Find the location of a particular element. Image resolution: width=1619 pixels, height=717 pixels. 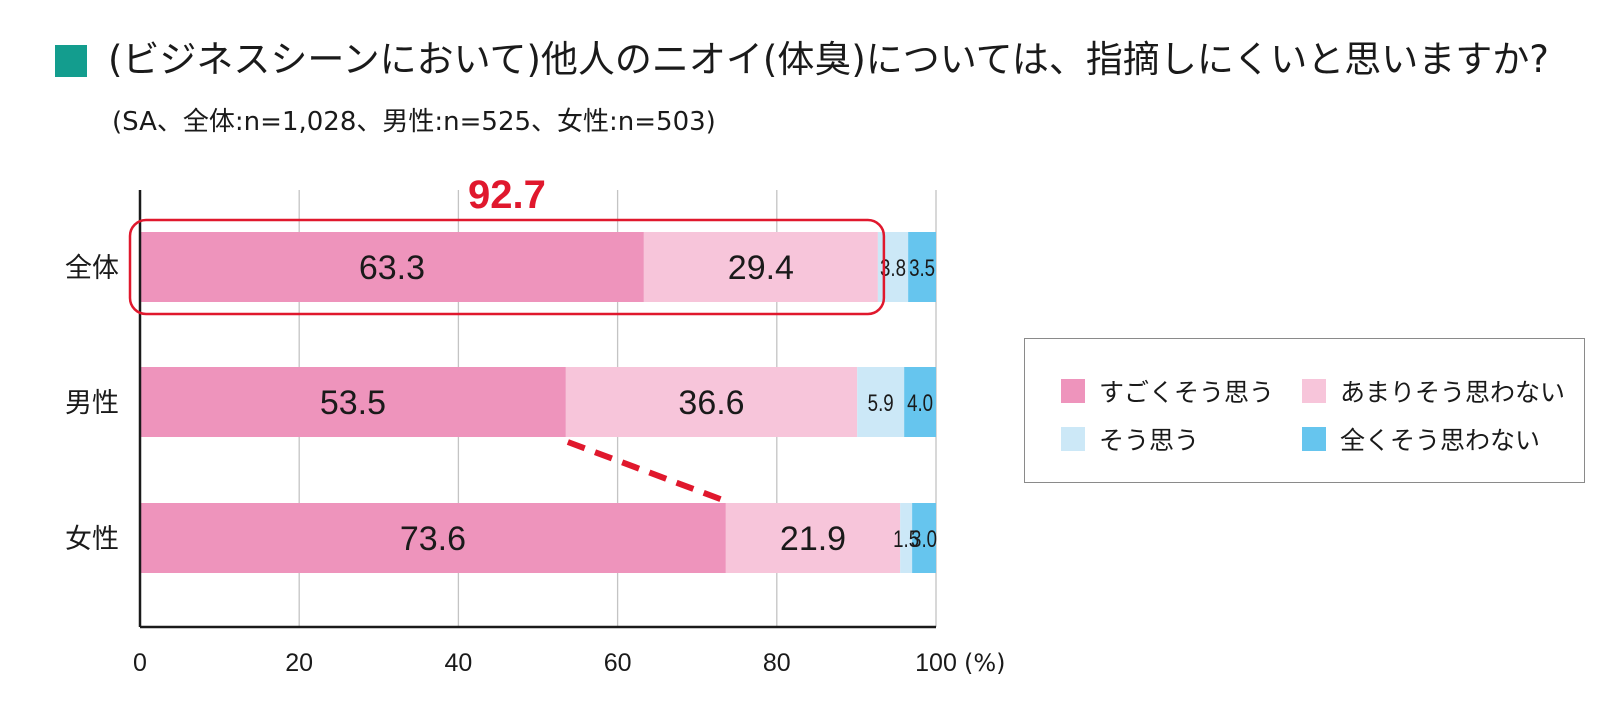

data-label: 3.5 is located at coordinates (922, 268).